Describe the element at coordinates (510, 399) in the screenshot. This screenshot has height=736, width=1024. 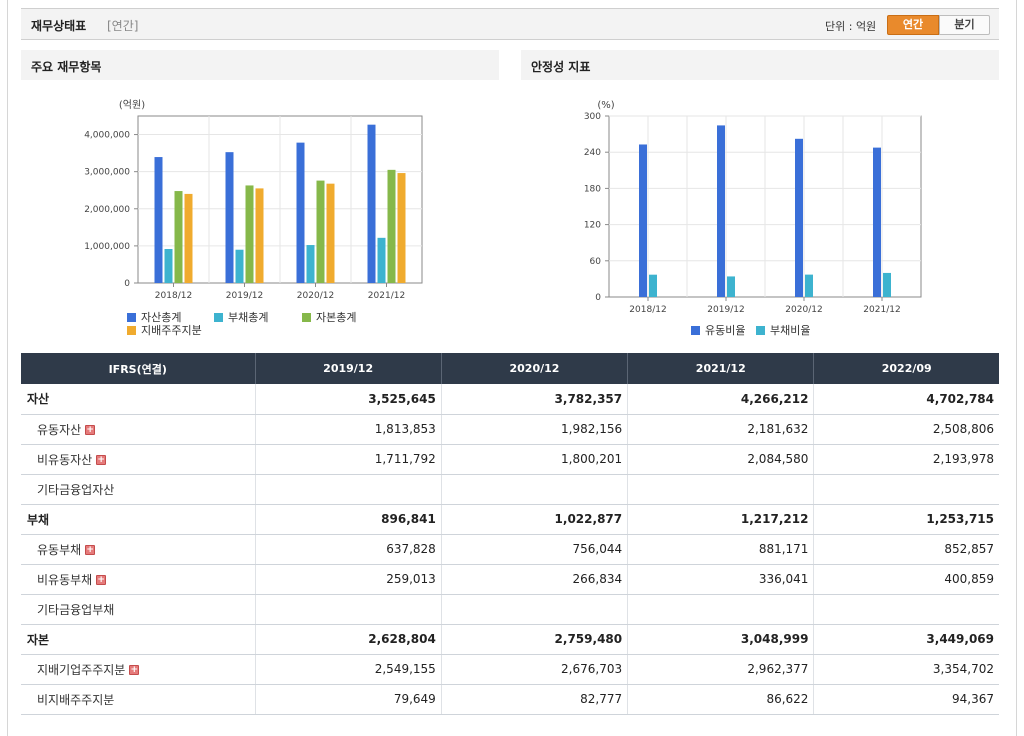
I see `table-row: 자산 3,525,645 3,782,357 4,266,212 4,702,784` at that location.